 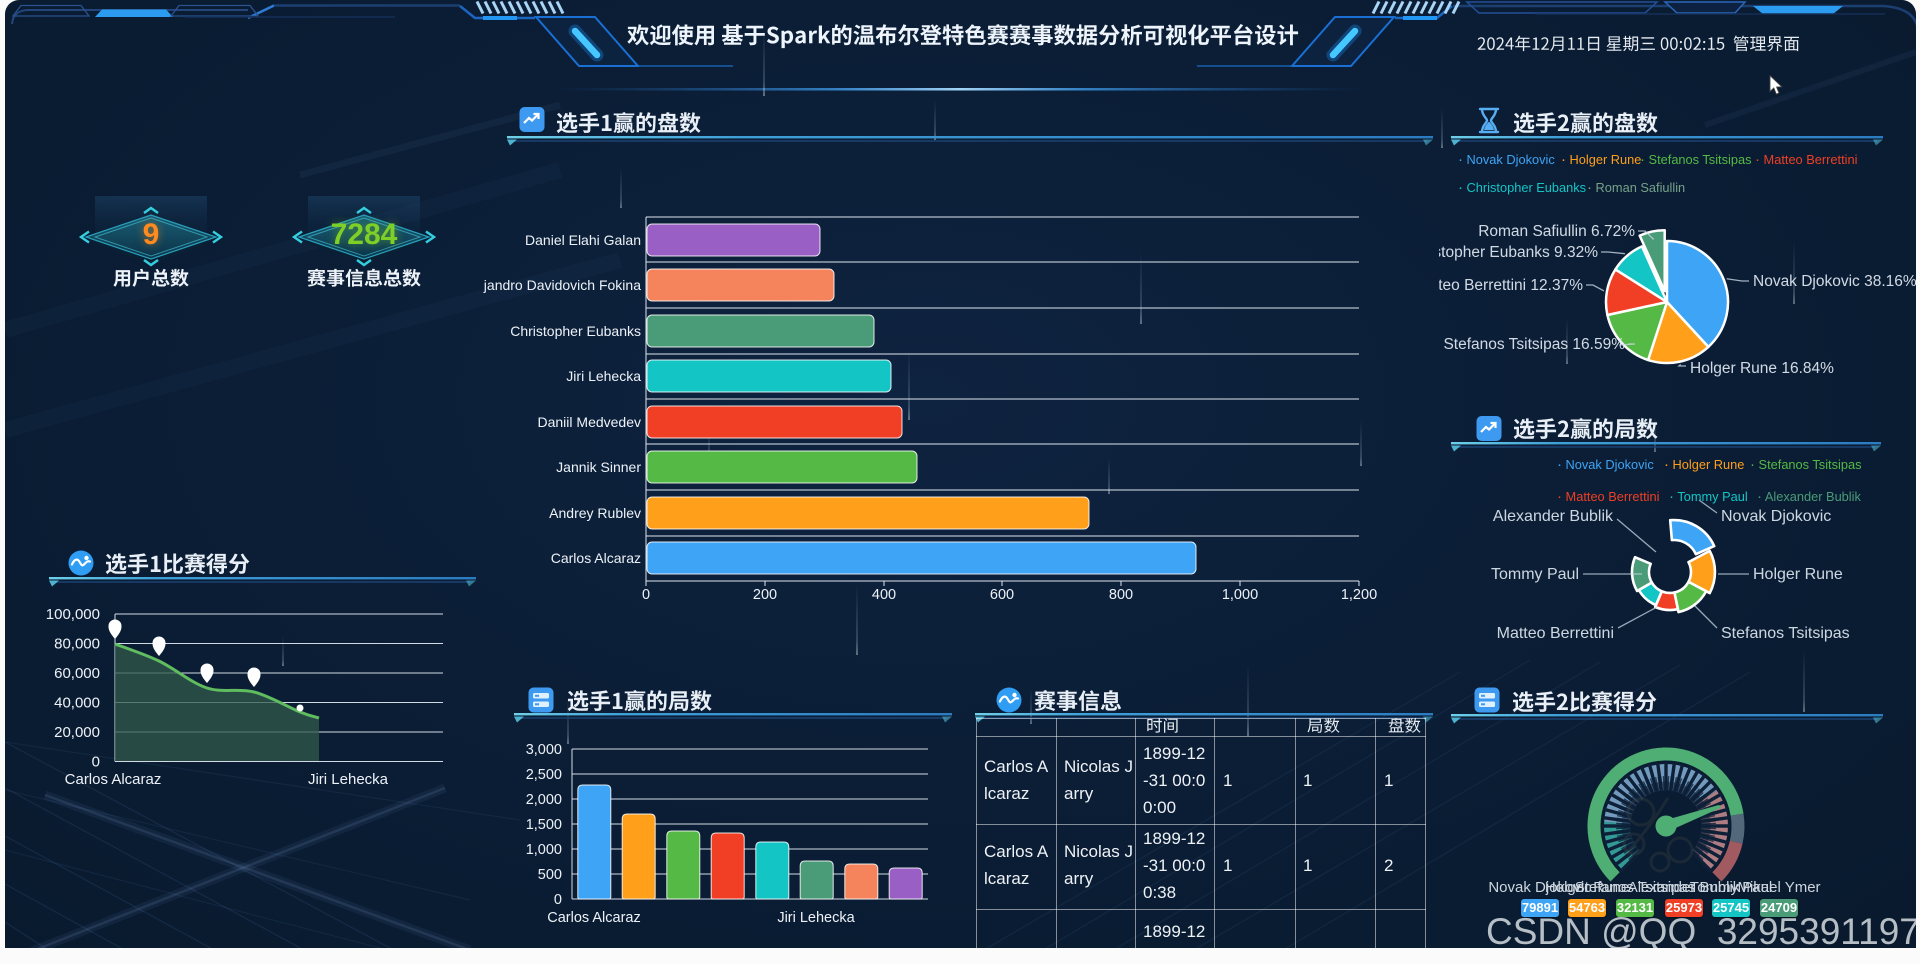 I want to click on svg-text: 2,500, so click(x=544, y=775).